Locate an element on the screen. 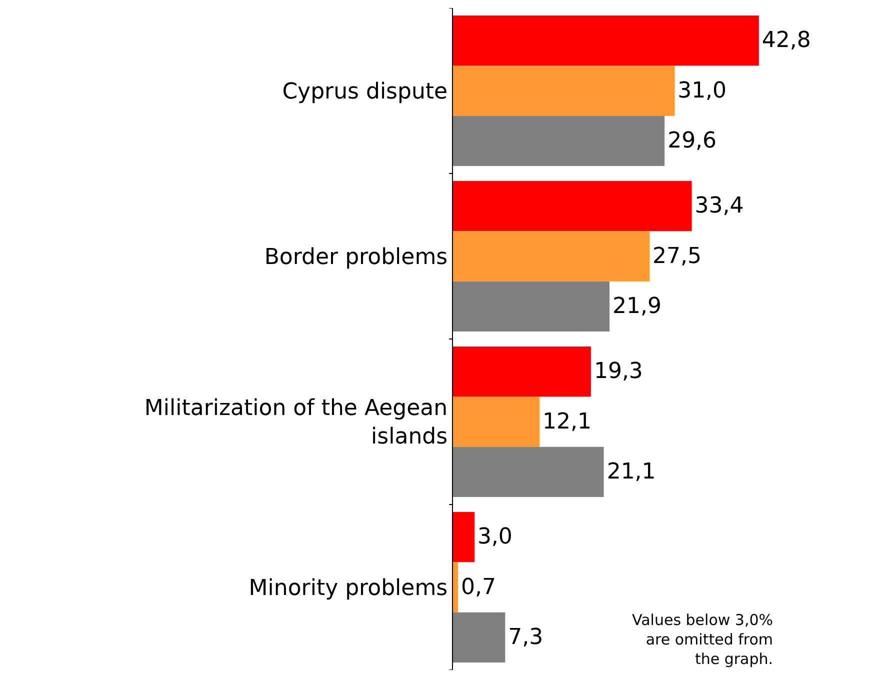 The width and height of the screenshot is (875, 675). data-label: 33,4 is located at coordinates (719, 206).